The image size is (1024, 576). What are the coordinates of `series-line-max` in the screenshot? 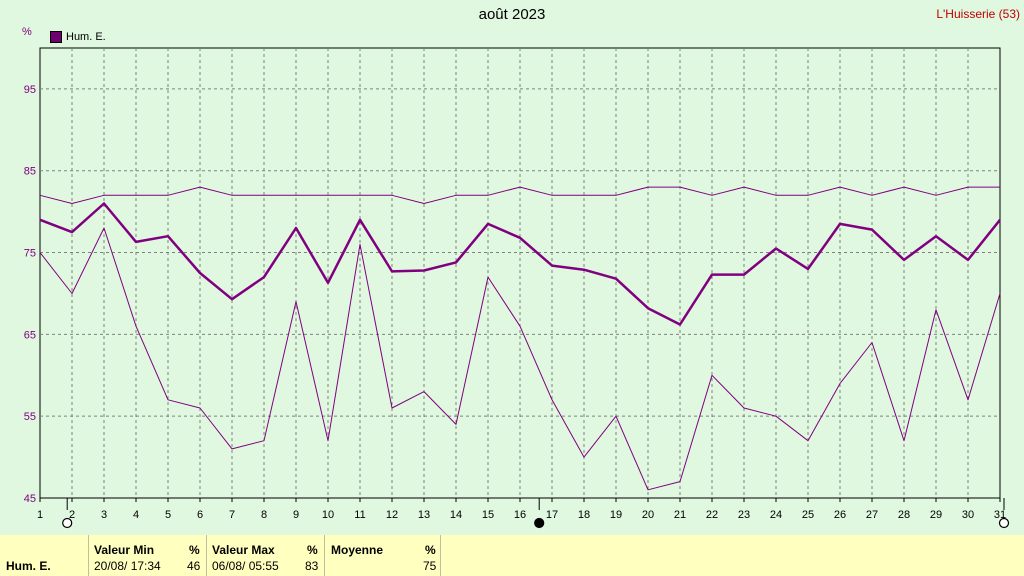 It's located at (519, 195).